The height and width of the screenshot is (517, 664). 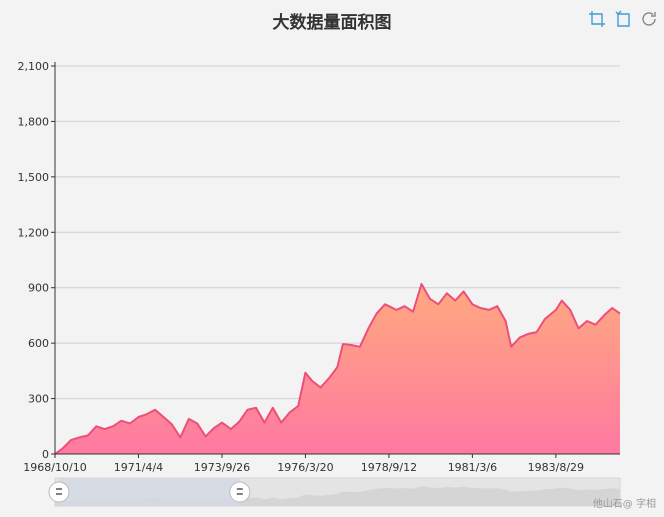 What do you see at coordinates (38, 343) in the screenshot?
I see `y-tick-label: 600` at bounding box center [38, 343].